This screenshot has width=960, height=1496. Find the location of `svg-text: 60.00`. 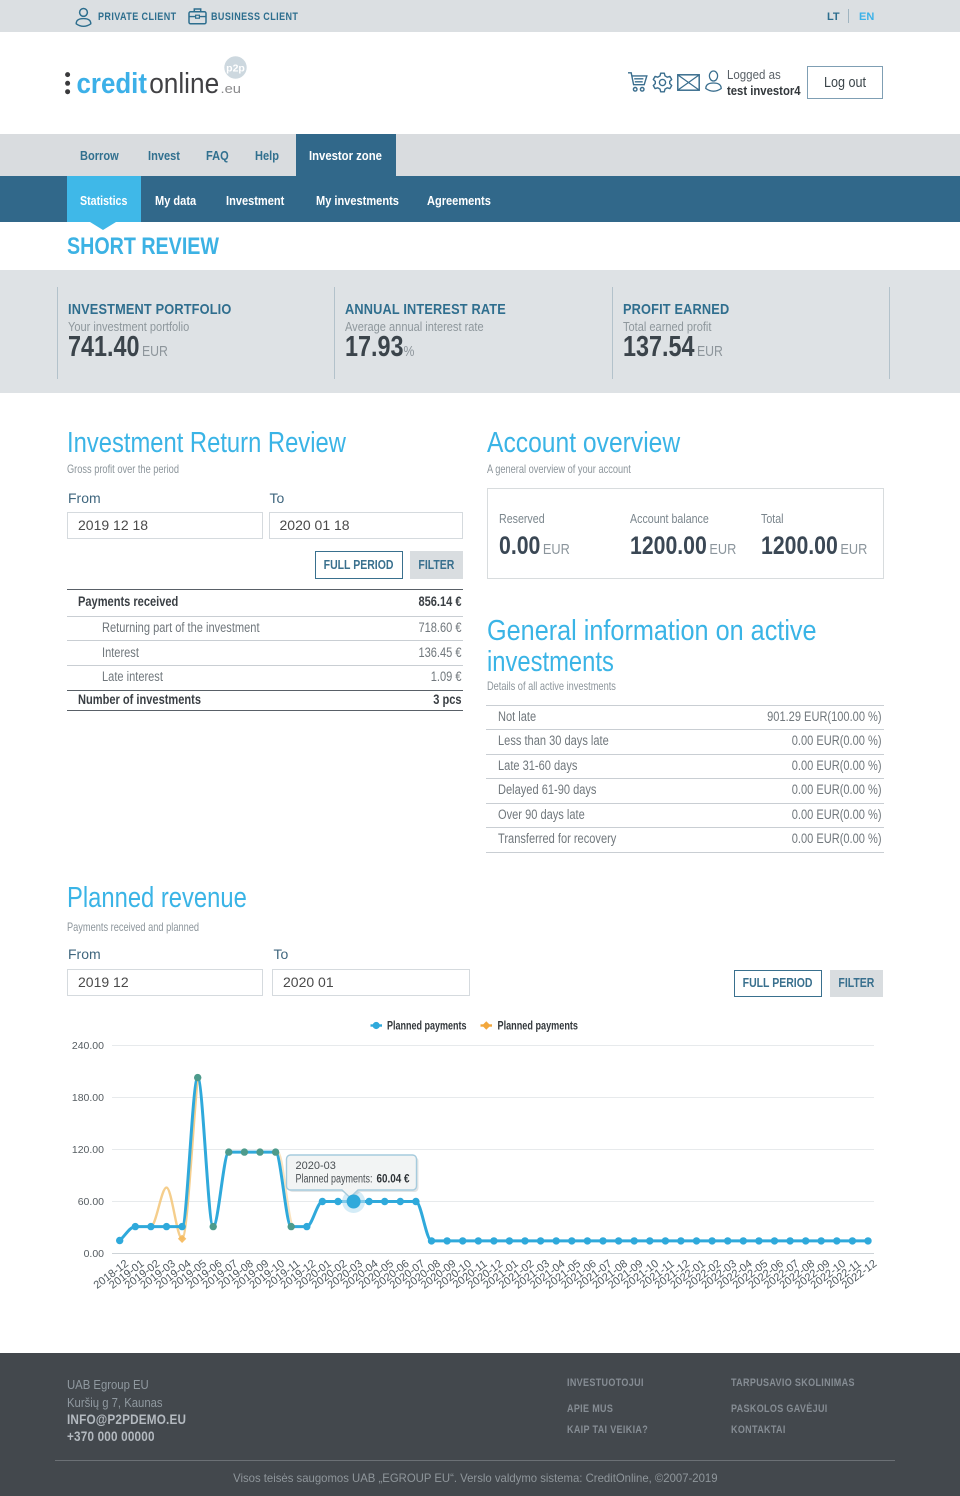

svg-text: 60.00 is located at coordinates (91, 1202).